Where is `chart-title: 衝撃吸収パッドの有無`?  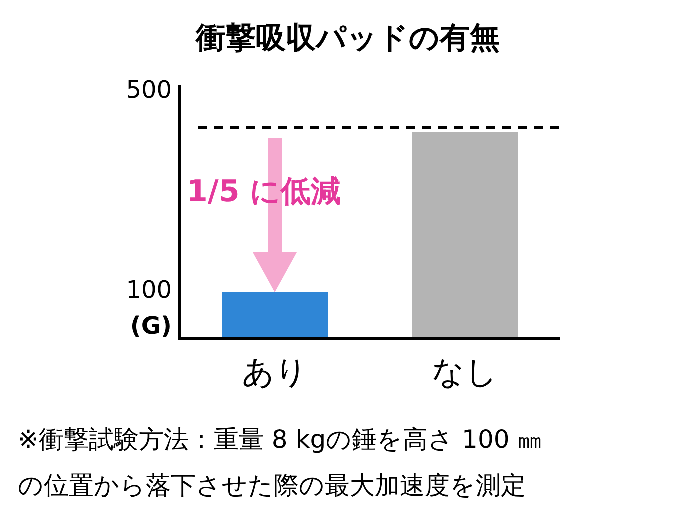
chart-title: 衝撃吸収パッドの有無 is located at coordinates (347, 38).